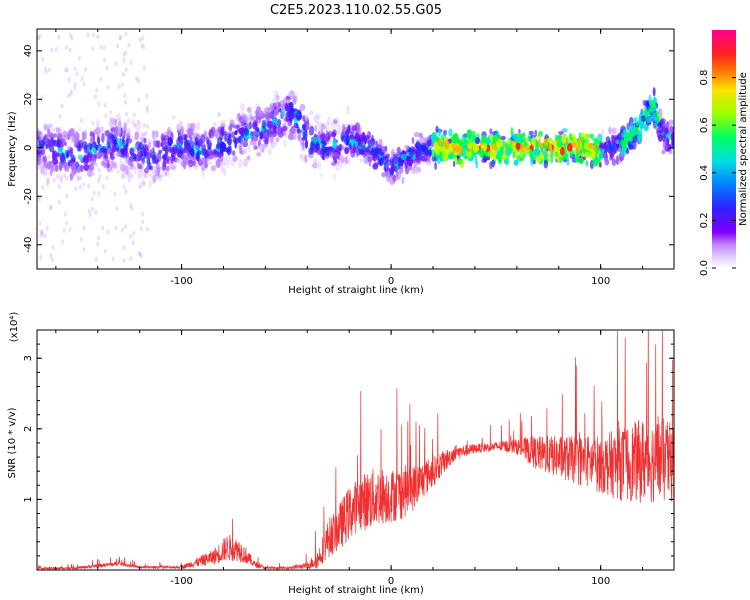  Describe the element at coordinates (704, 78) in the screenshot. I see `colorbar-tick-label: 0.8` at that location.